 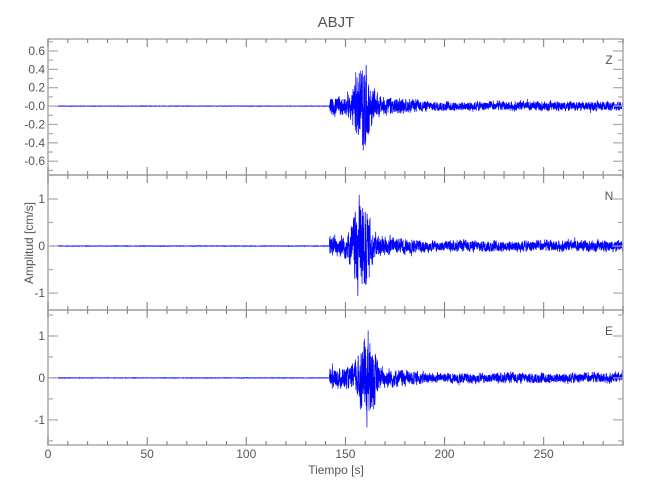 What do you see at coordinates (34, 106) in the screenshot?
I see `y-tick-label: -0.0` at bounding box center [34, 106].